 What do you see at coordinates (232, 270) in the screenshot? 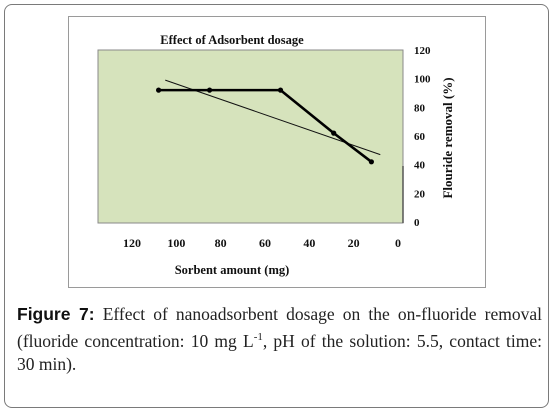
I see `x-axis-label: Sorbent amount (mg)` at bounding box center [232, 270].